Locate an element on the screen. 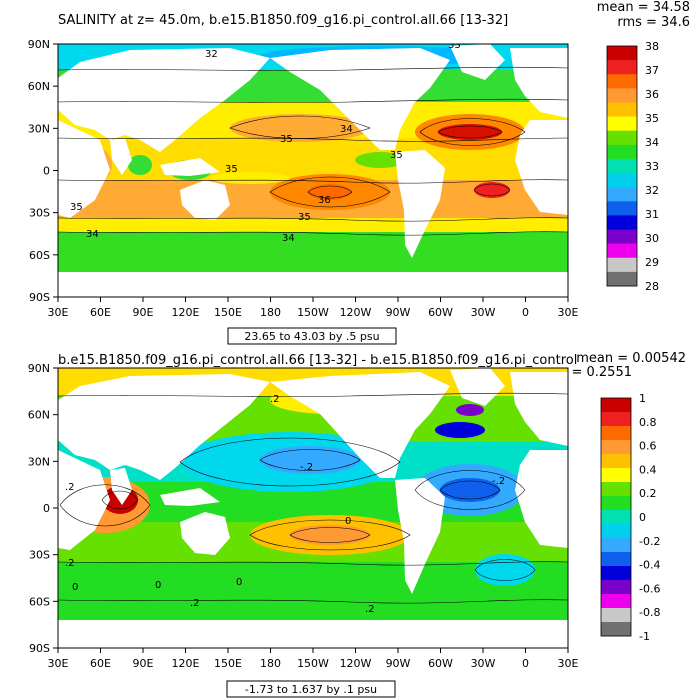 The width and height of the screenshot is (700, 700). bottom-colorbar: 1 0.8 0.6 0.4 0.2 0 -0.2 -0.4 -0.6 -0.8 -1 is located at coordinates (630, 517).